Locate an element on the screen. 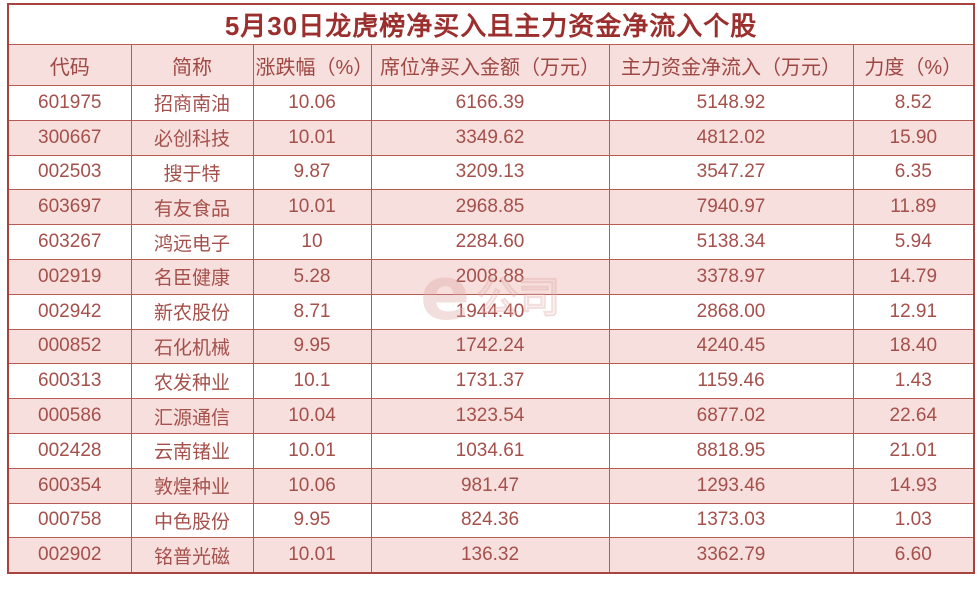  main-inflow-cell: 5138.34 is located at coordinates (731, 242).